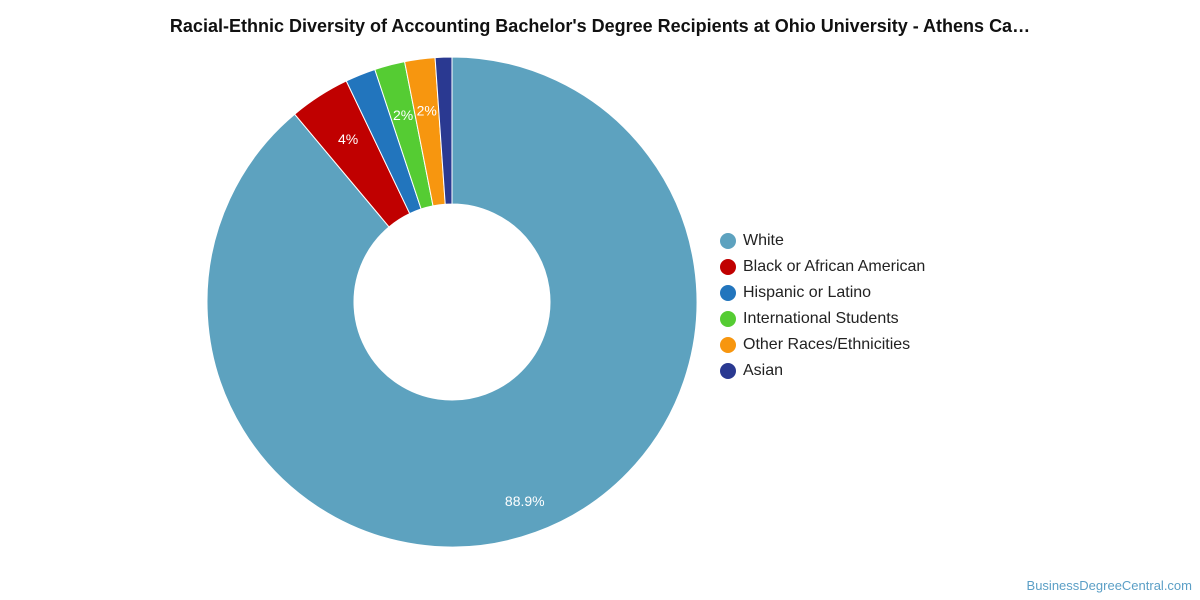  I want to click on legend-label: Other Races/Ethnicities, so click(827, 344).